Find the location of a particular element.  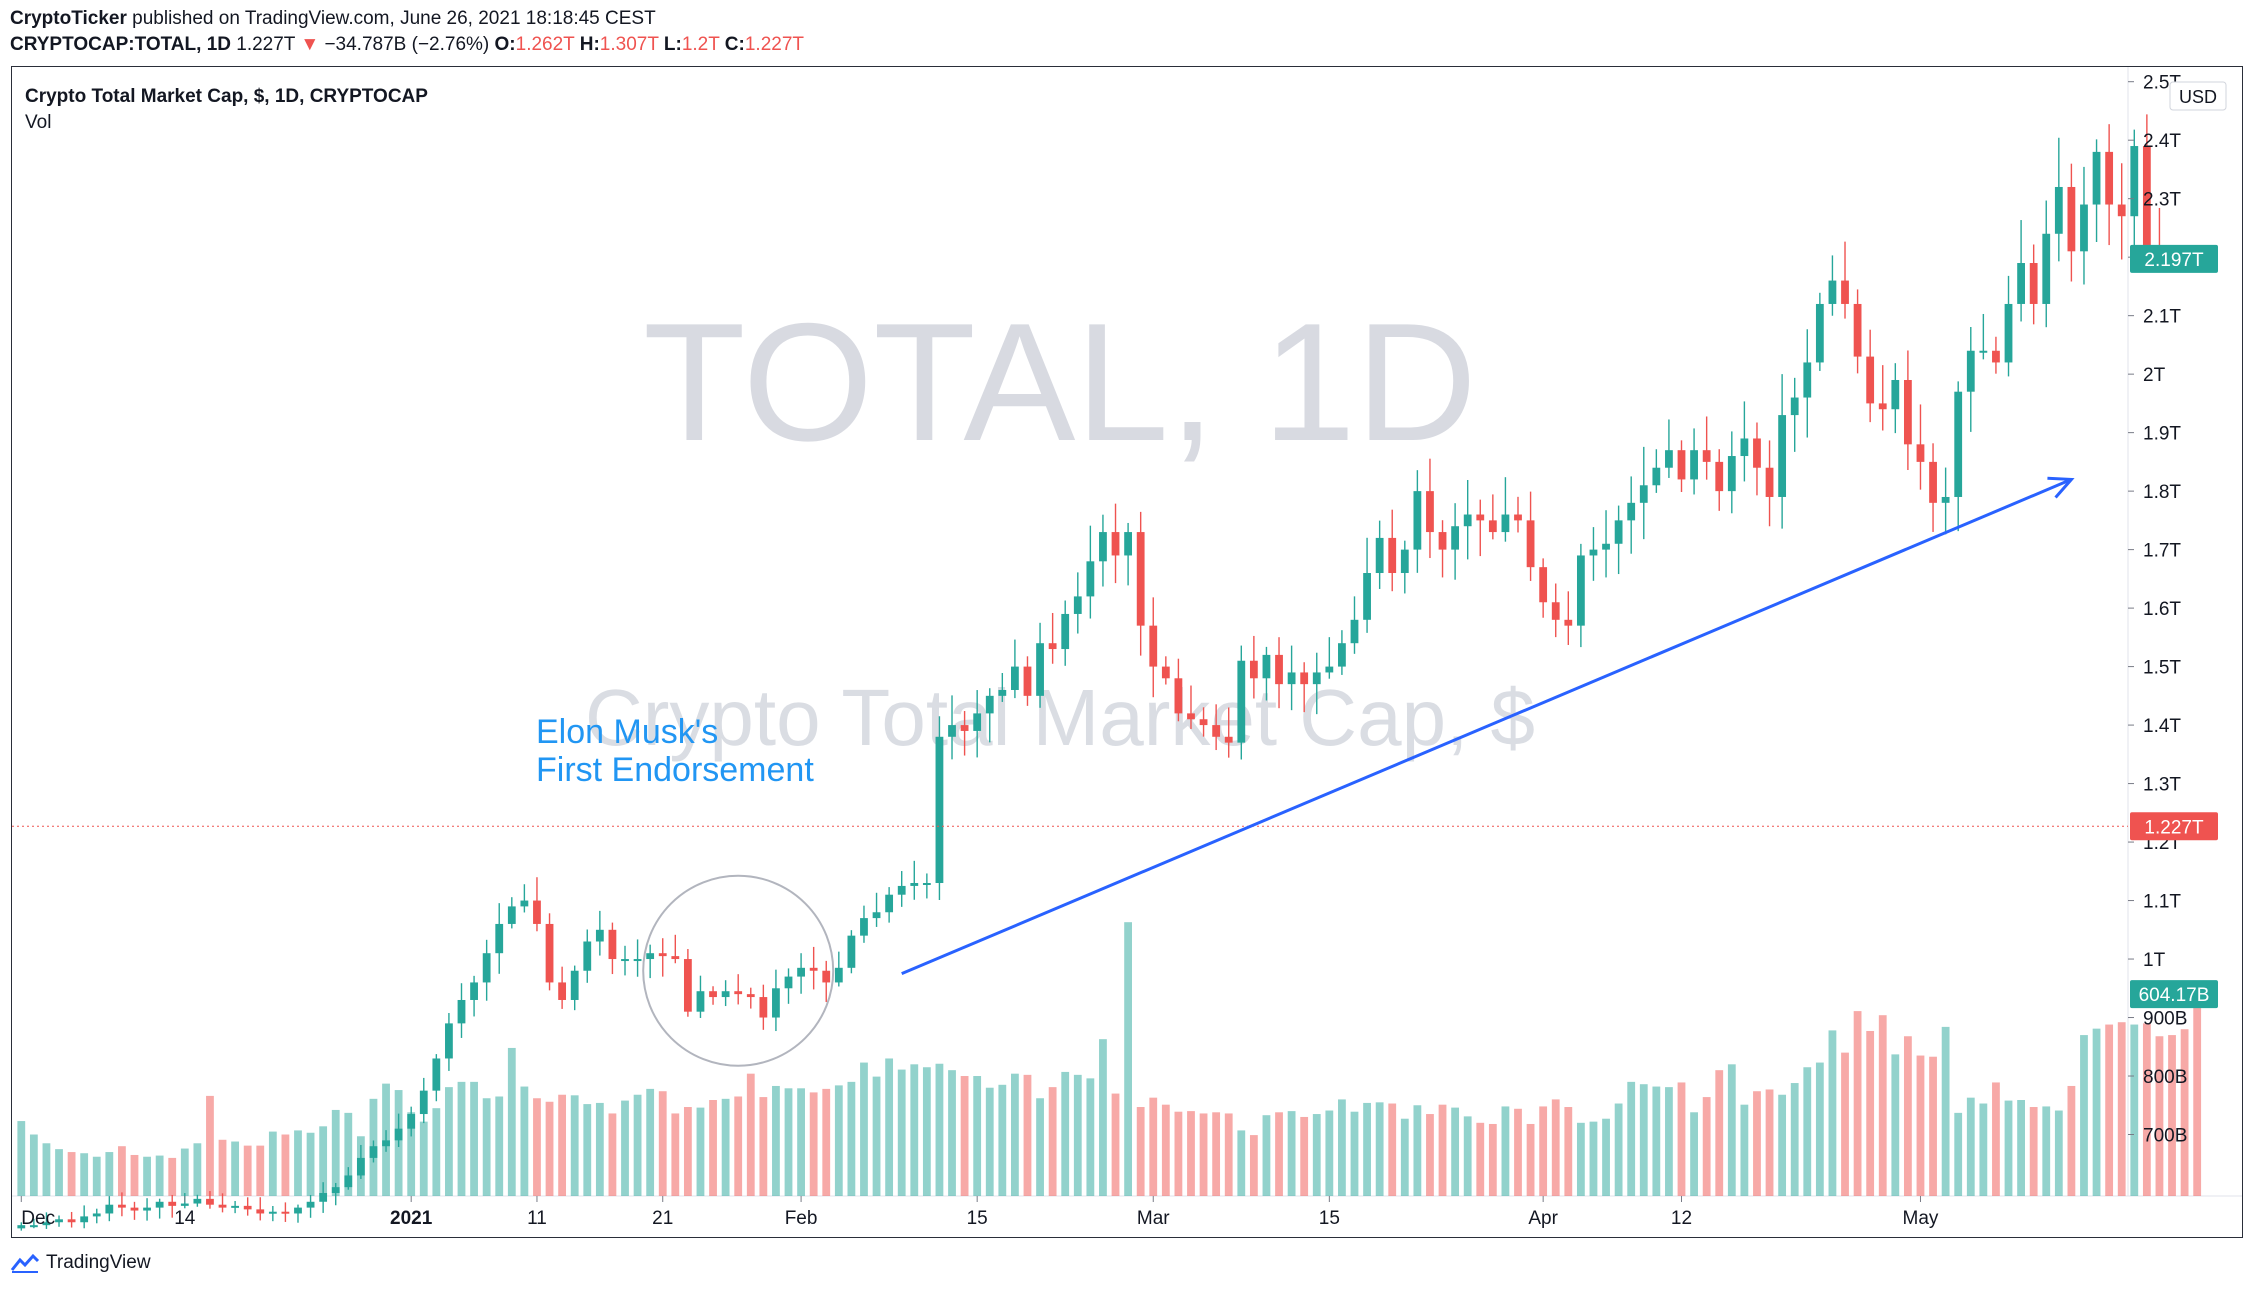

time-tick-label: 12 is located at coordinates (1681, 1218).